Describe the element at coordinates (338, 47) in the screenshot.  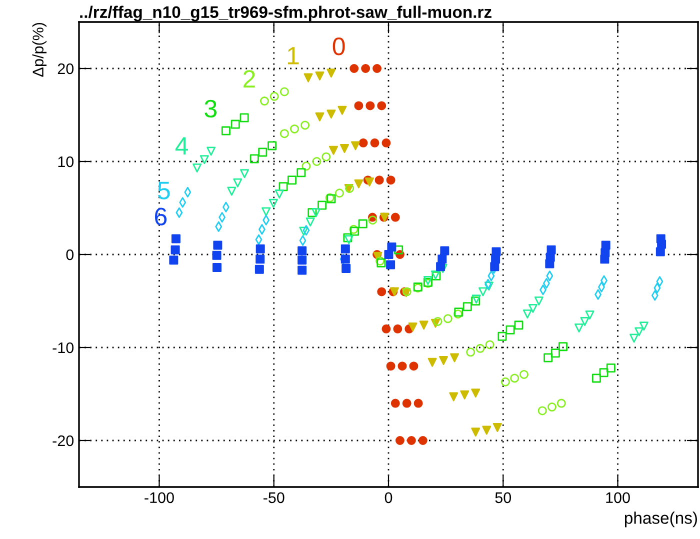
I see `series-label: 0` at that location.